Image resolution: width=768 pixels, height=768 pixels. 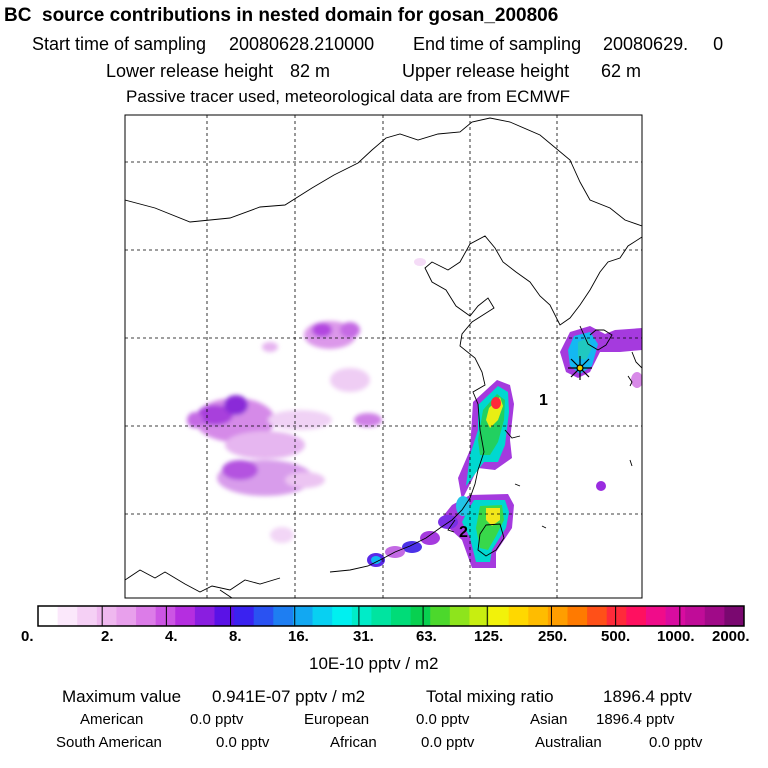 What do you see at coordinates (621, 71) in the screenshot?
I see `upper-release-value: 62 m` at bounding box center [621, 71].